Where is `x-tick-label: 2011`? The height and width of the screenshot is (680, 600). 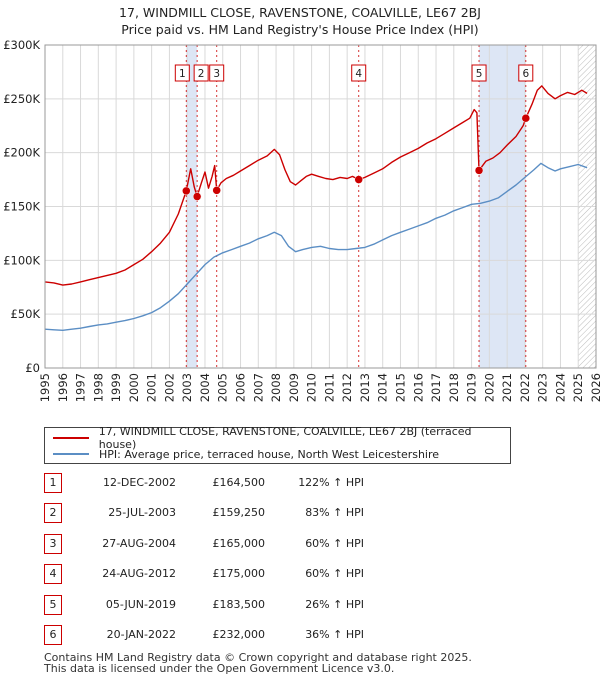
x-tick-label: 2011 is located at coordinates (329, 387).